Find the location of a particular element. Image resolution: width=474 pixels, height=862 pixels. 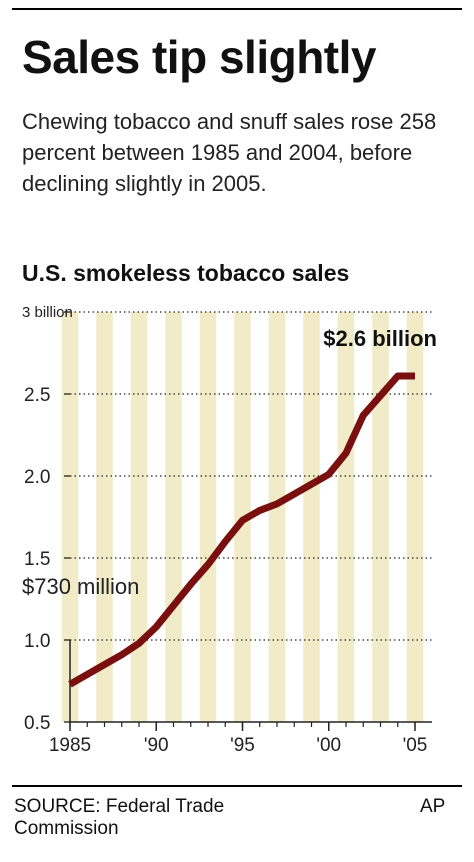

chart-title: U.S. smokeless tobacco sales is located at coordinates (186, 273).